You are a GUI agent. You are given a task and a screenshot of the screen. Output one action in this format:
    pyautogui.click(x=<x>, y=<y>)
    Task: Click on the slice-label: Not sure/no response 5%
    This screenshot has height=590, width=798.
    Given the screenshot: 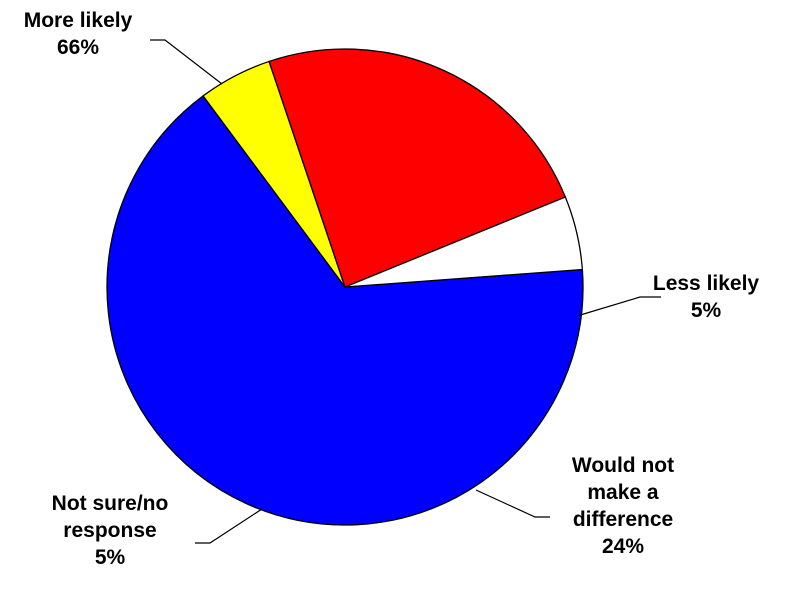 What is the action you would take?
    pyautogui.click(x=110, y=530)
    